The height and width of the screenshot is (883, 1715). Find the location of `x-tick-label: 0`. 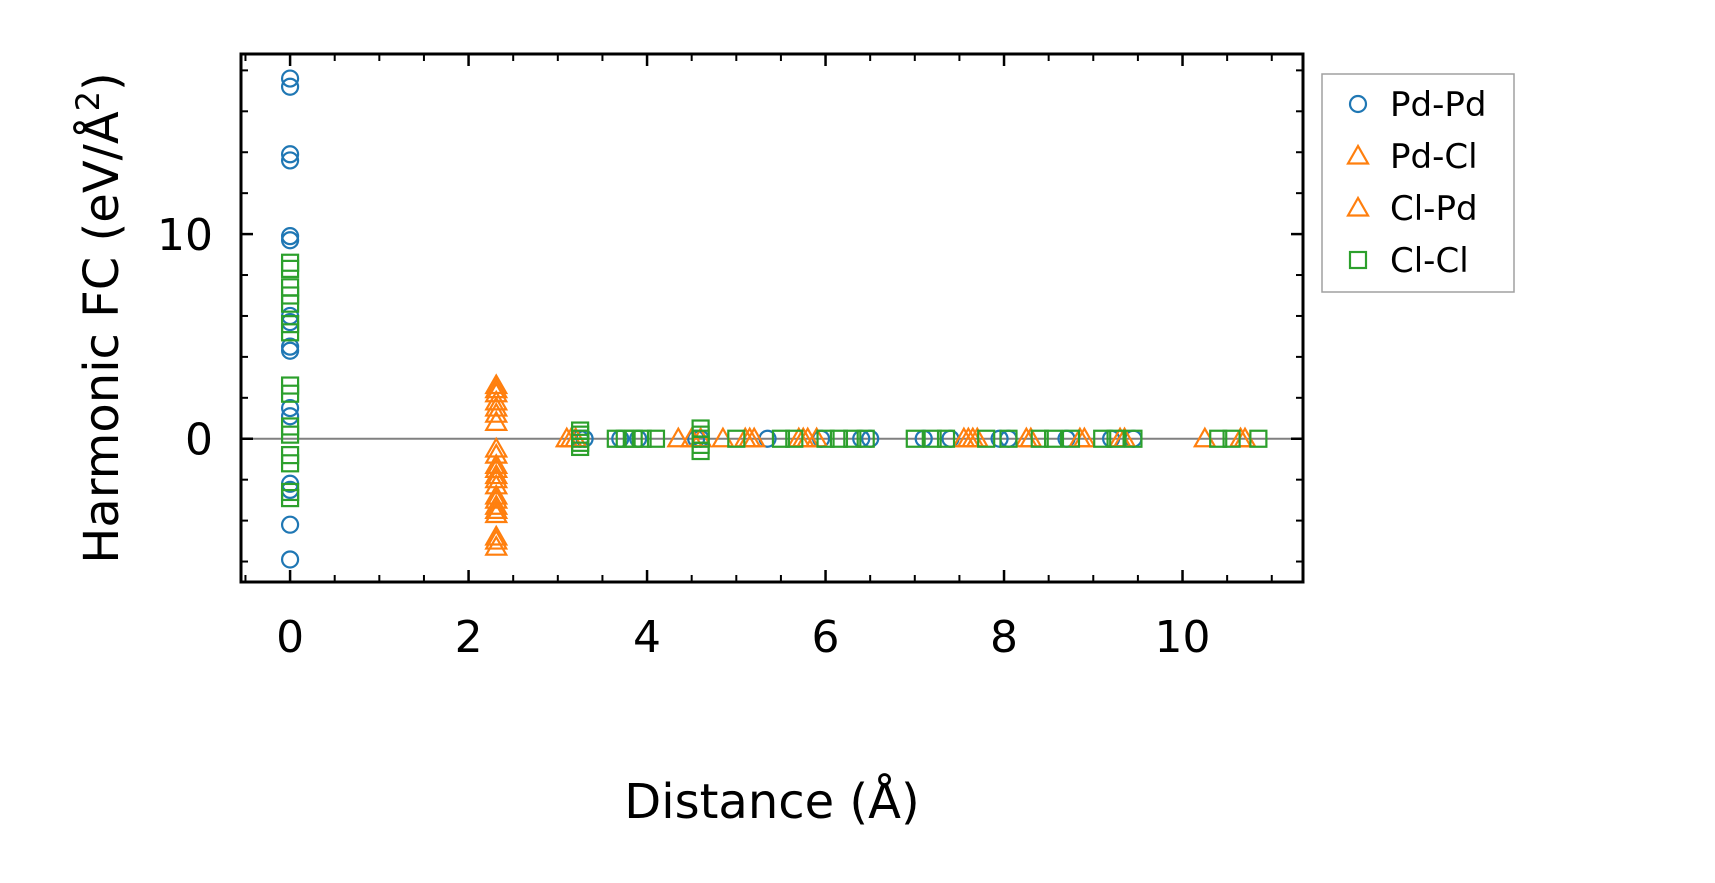

x-tick-label: 0 is located at coordinates (290, 637).